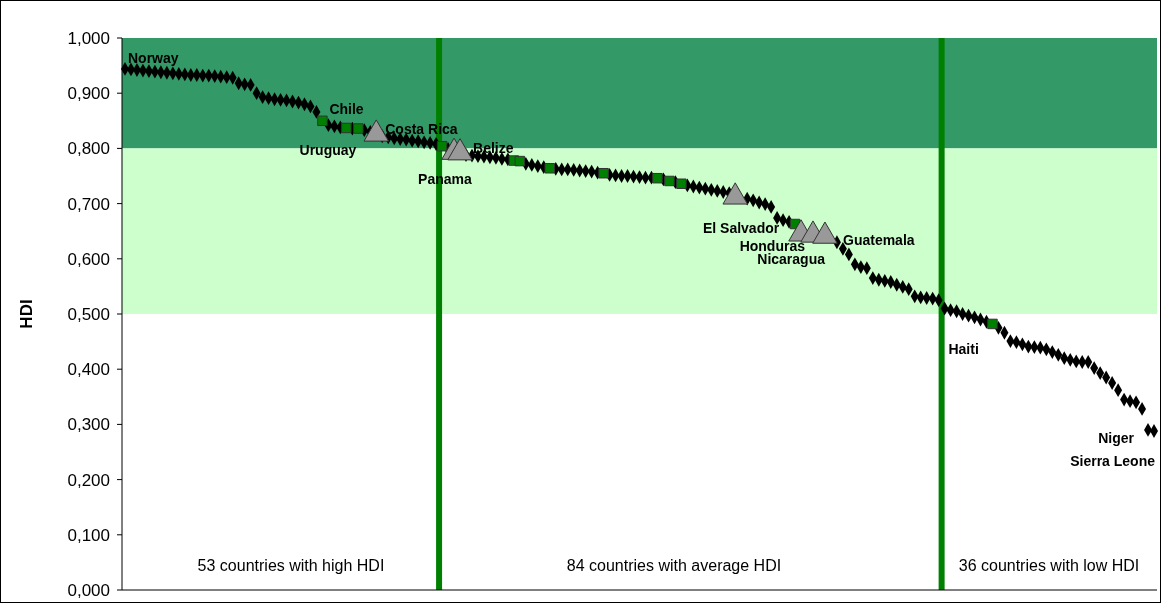 The image size is (1161, 603). I want to click on annotation: El Salvador, so click(741, 227).